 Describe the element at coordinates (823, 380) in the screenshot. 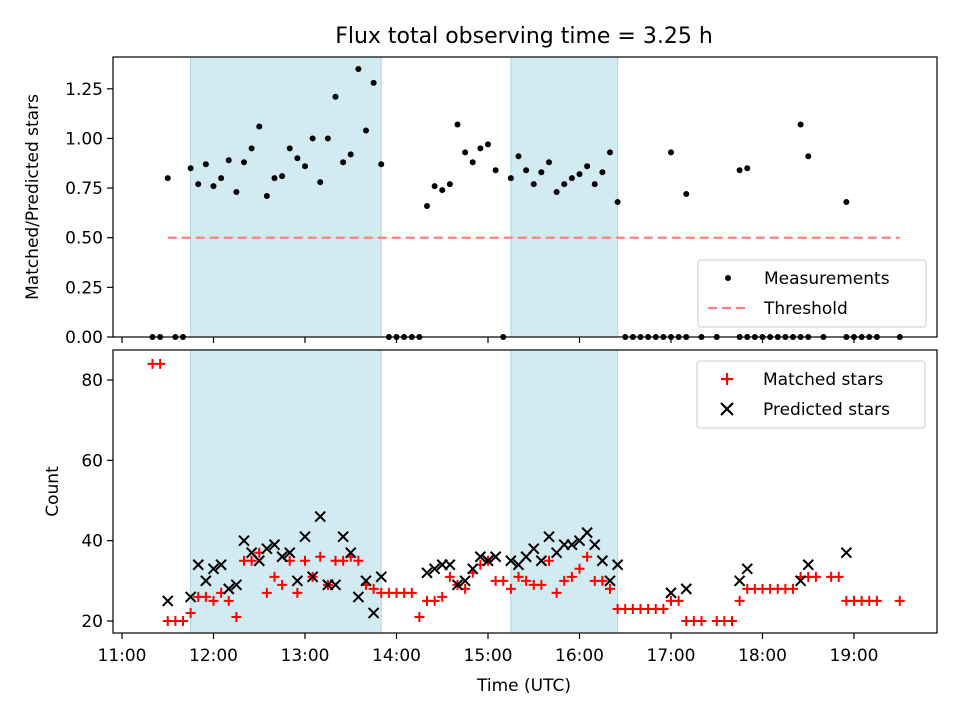

I see `legend-label: Matched stars` at that location.